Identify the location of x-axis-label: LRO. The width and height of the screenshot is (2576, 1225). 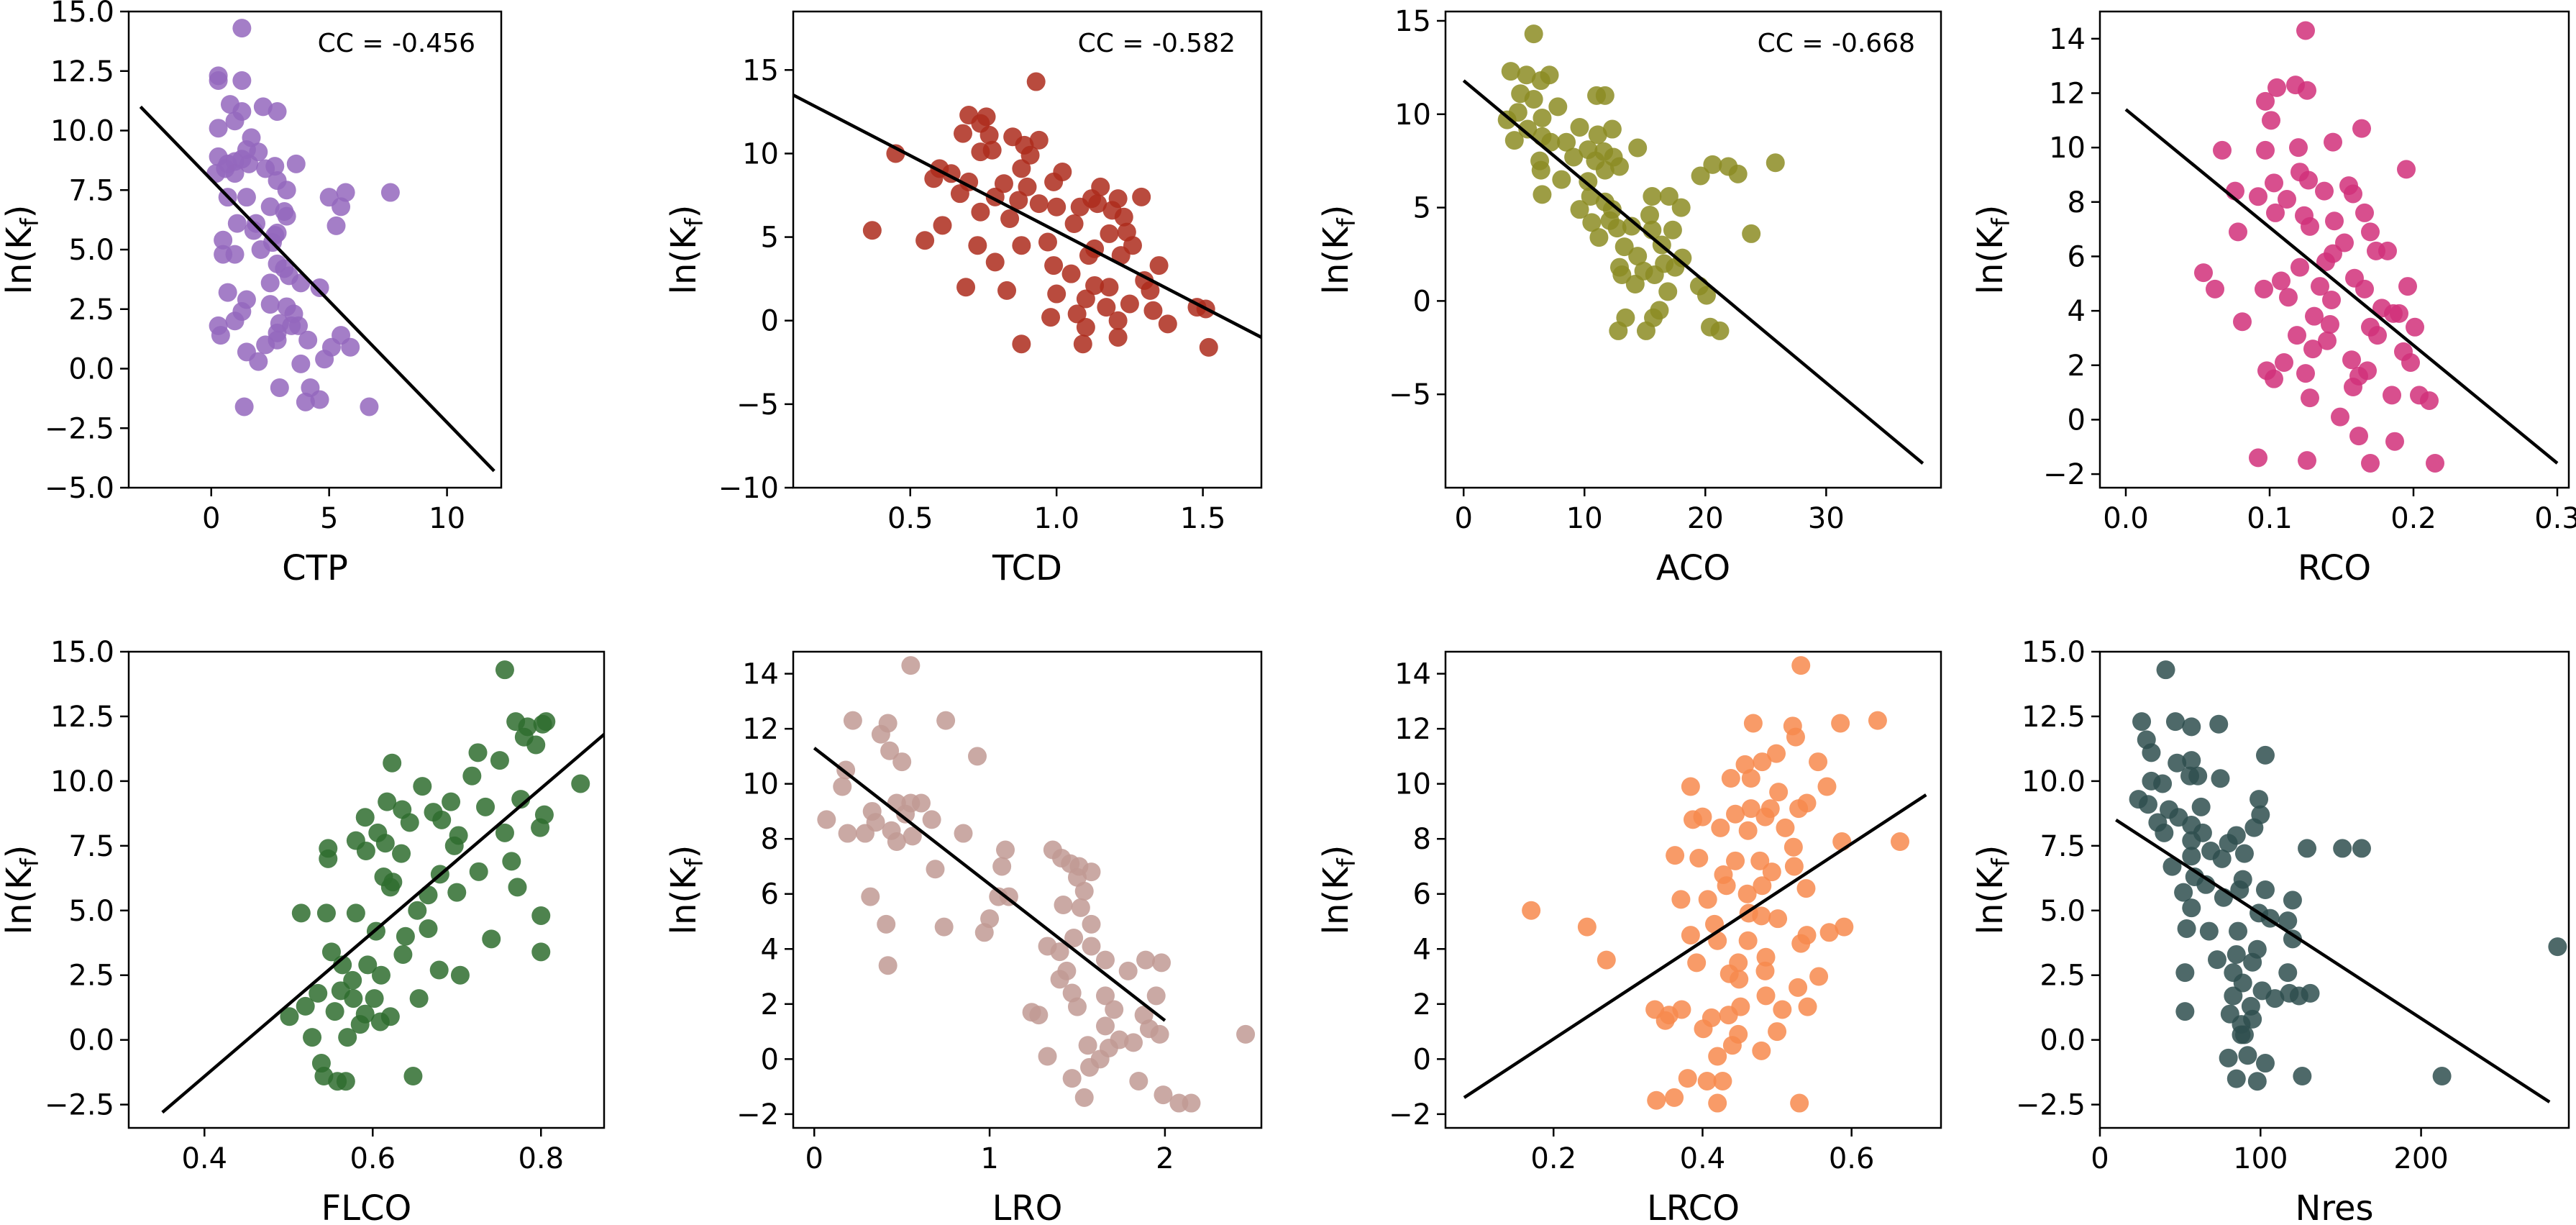
(1027, 1206).